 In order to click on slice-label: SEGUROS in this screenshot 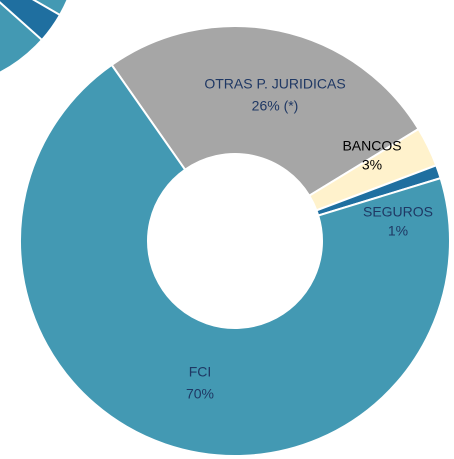, I will do `click(398, 212)`.